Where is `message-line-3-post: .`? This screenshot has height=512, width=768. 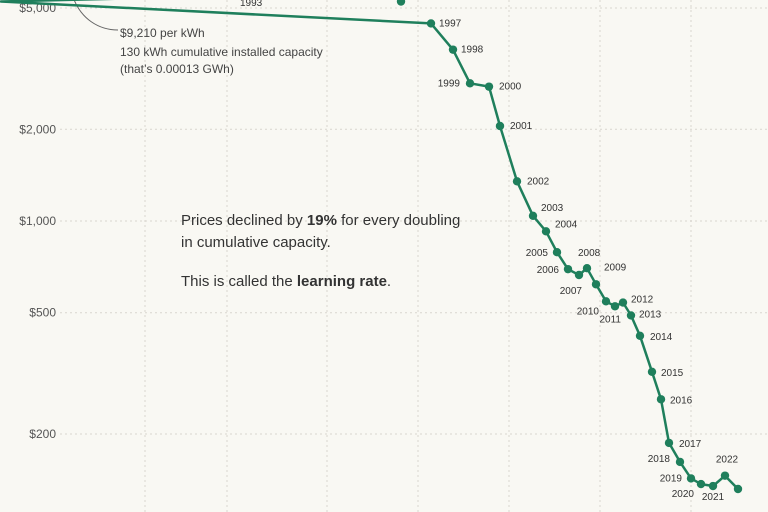
message-line-3-post: . is located at coordinates (389, 281).